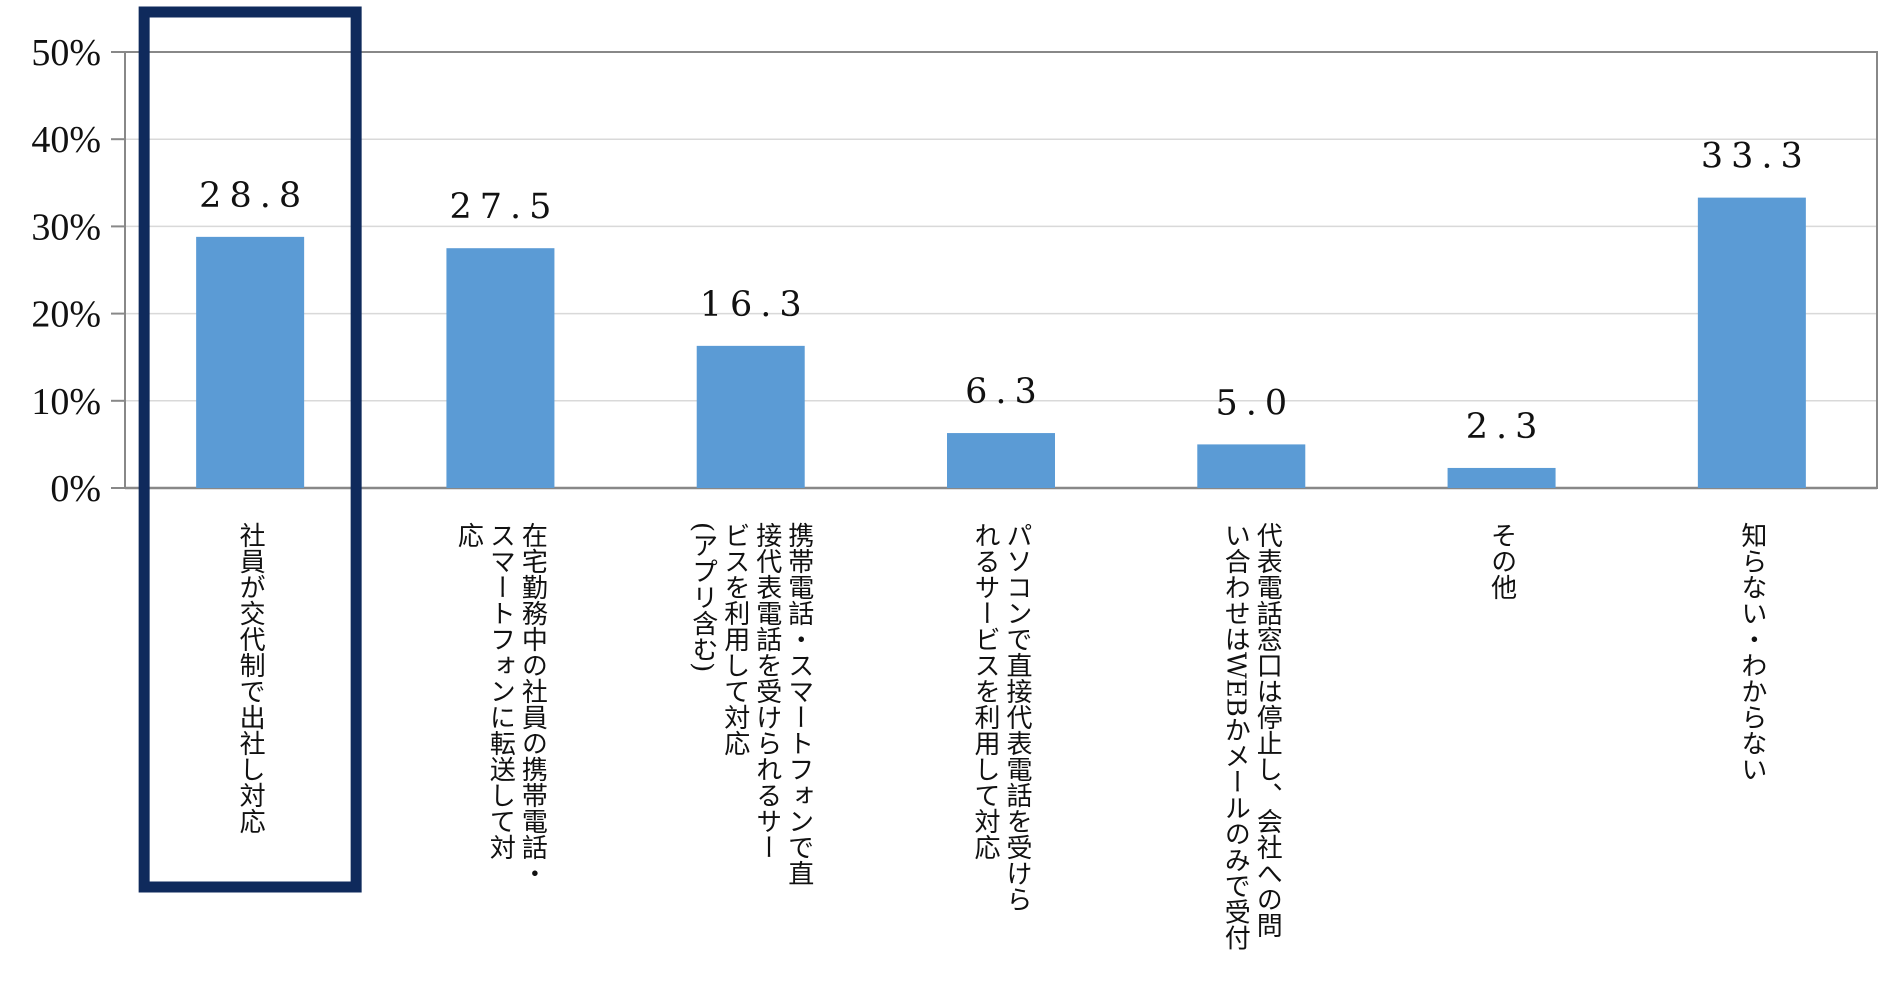  Describe the element at coordinates (66, 227) in the screenshot. I see `y-tick-label: 30%` at that location.